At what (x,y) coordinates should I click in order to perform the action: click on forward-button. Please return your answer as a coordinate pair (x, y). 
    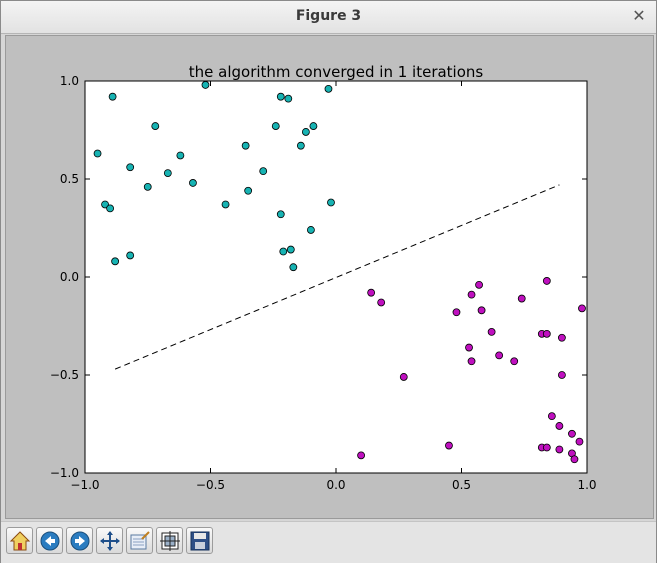
    Looking at the image, I should click on (79, 540).